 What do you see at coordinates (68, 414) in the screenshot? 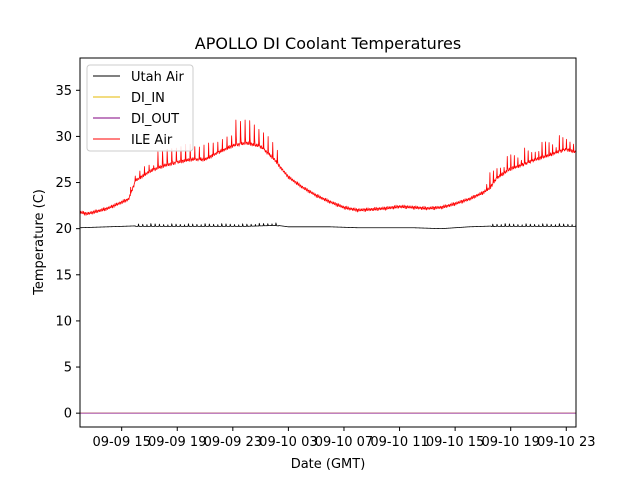
I see `y-tick-label: 0` at bounding box center [68, 414].